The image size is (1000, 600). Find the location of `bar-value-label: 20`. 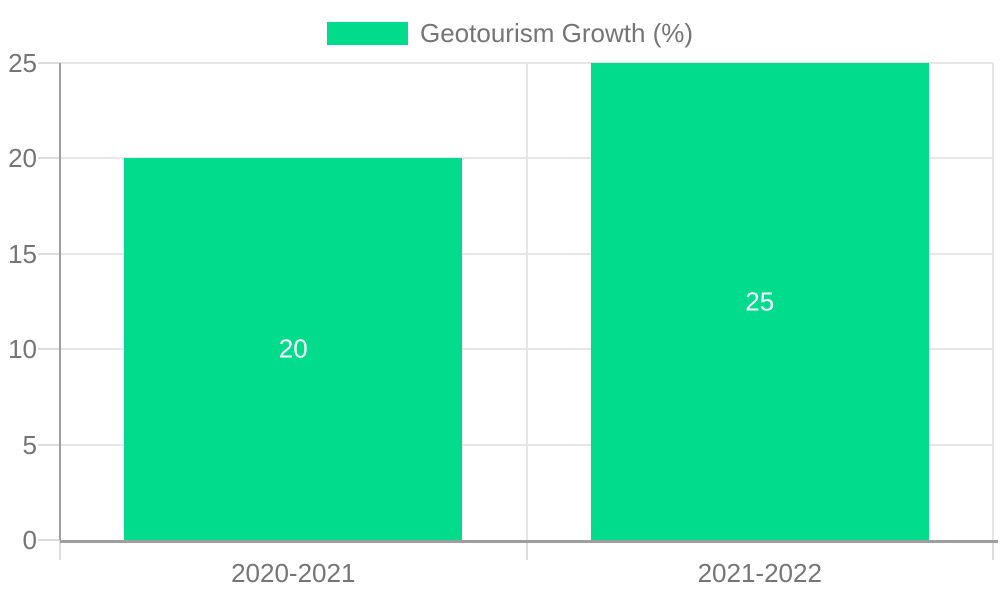

bar-value-label: 20 is located at coordinates (293, 348).